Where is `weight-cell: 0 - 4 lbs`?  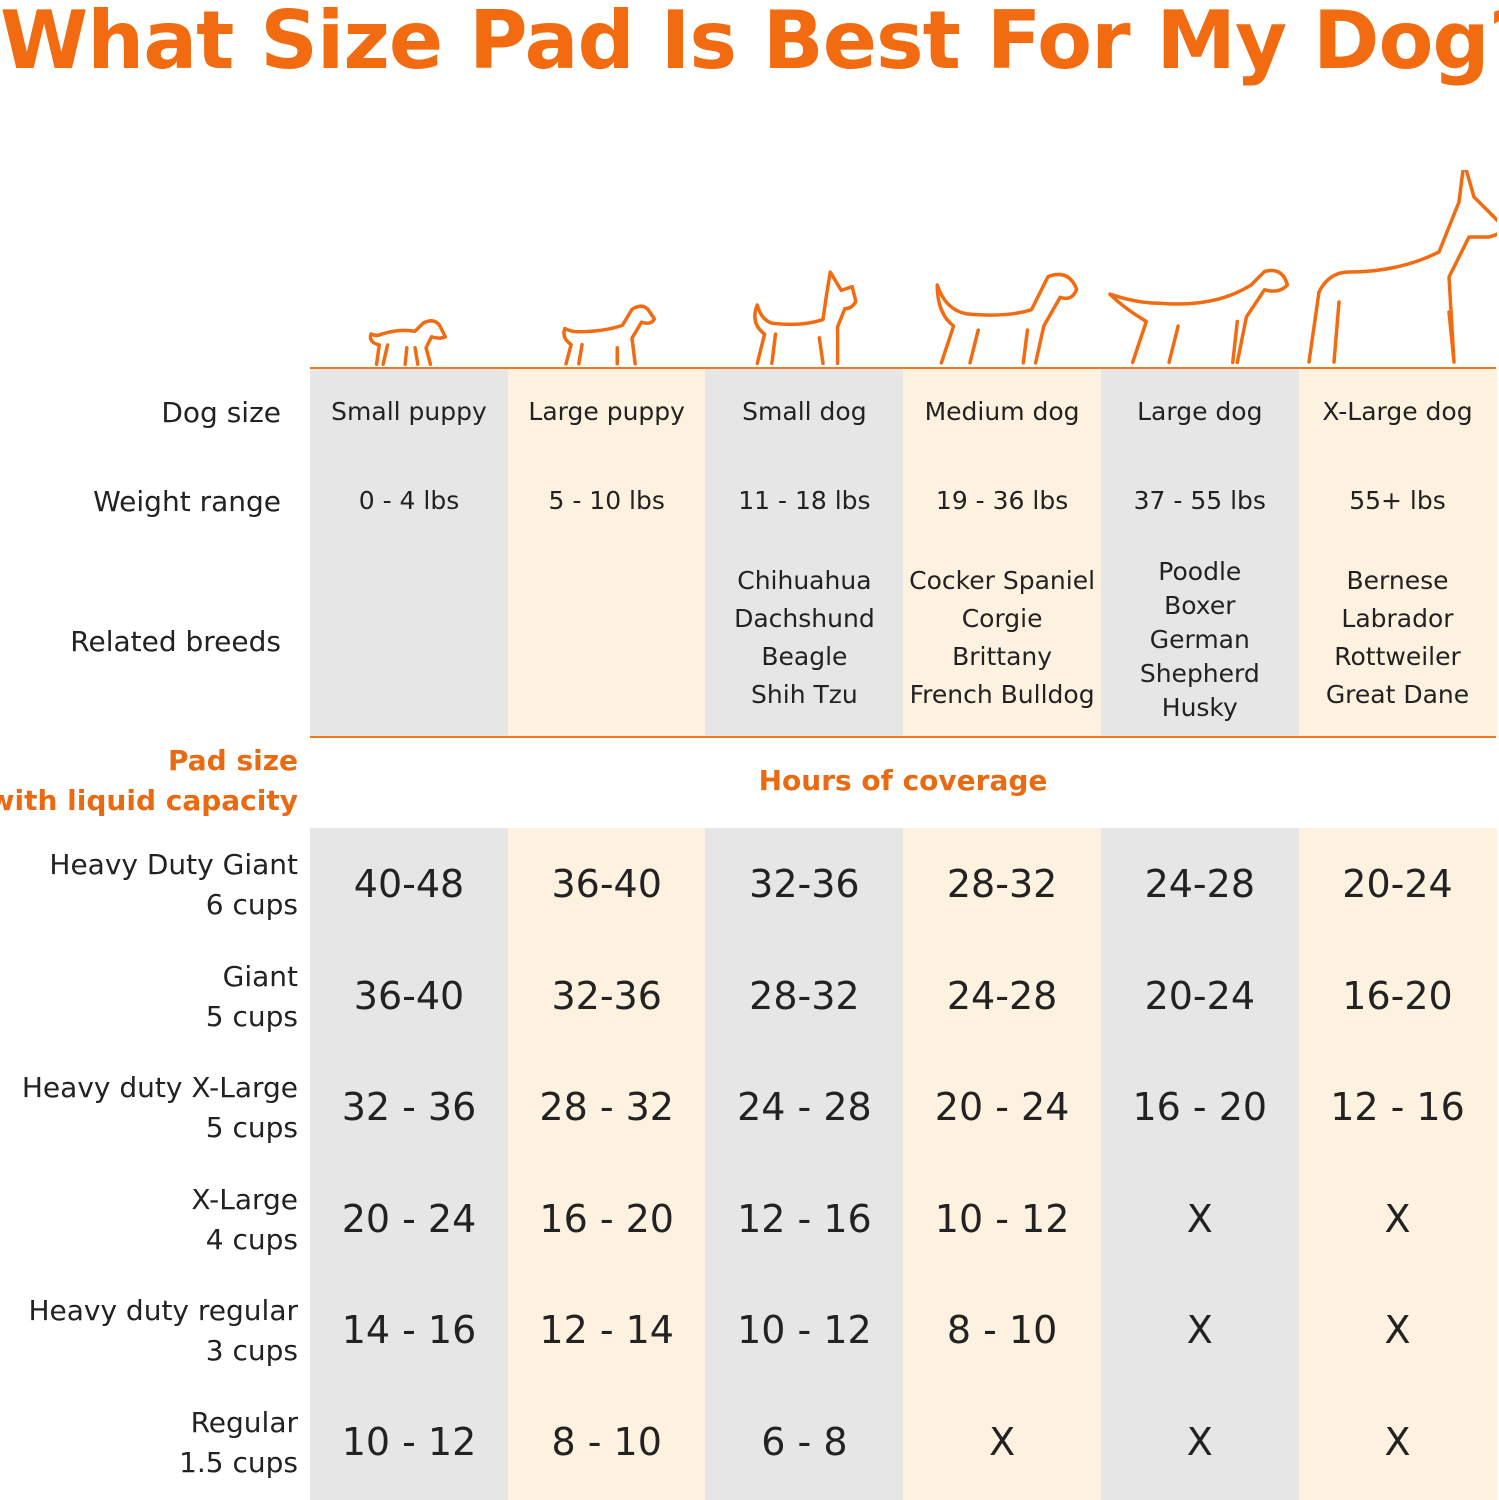
weight-cell: 0 - 4 lbs is located at coordinates (409, 500).